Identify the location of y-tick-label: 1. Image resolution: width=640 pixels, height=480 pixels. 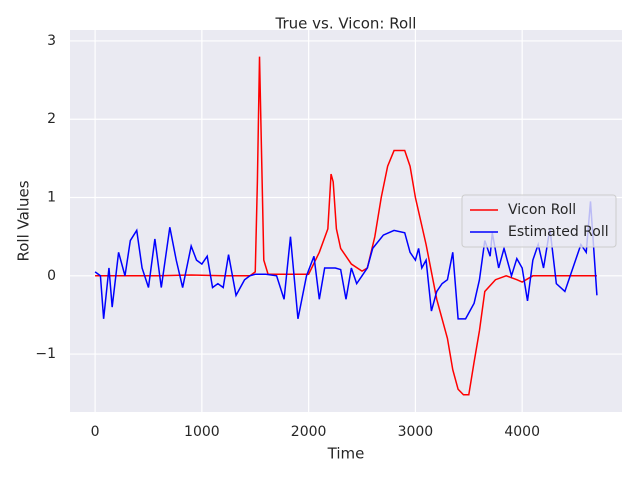
(51, 198).